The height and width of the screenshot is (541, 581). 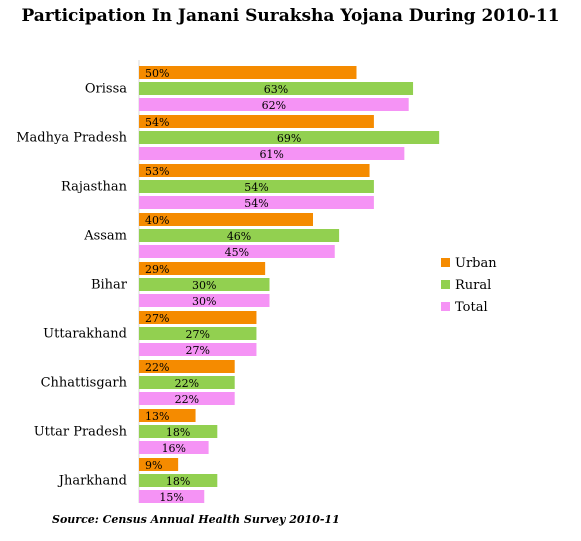 What do you see at coordinates (71, 138) in the screenshot?
I see `category-label: Madhya Pradesh` at bounding box center [71, 138].